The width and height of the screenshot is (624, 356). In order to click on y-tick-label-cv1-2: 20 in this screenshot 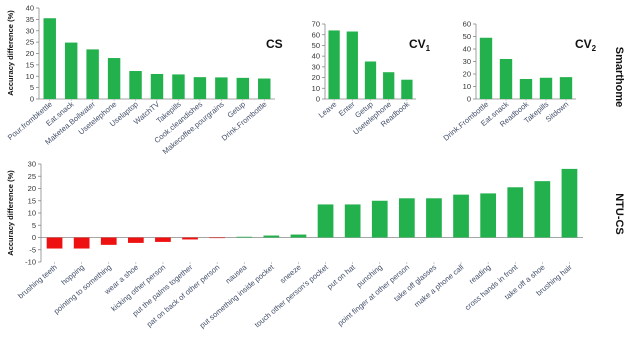, I will do `click(316, 77)`.